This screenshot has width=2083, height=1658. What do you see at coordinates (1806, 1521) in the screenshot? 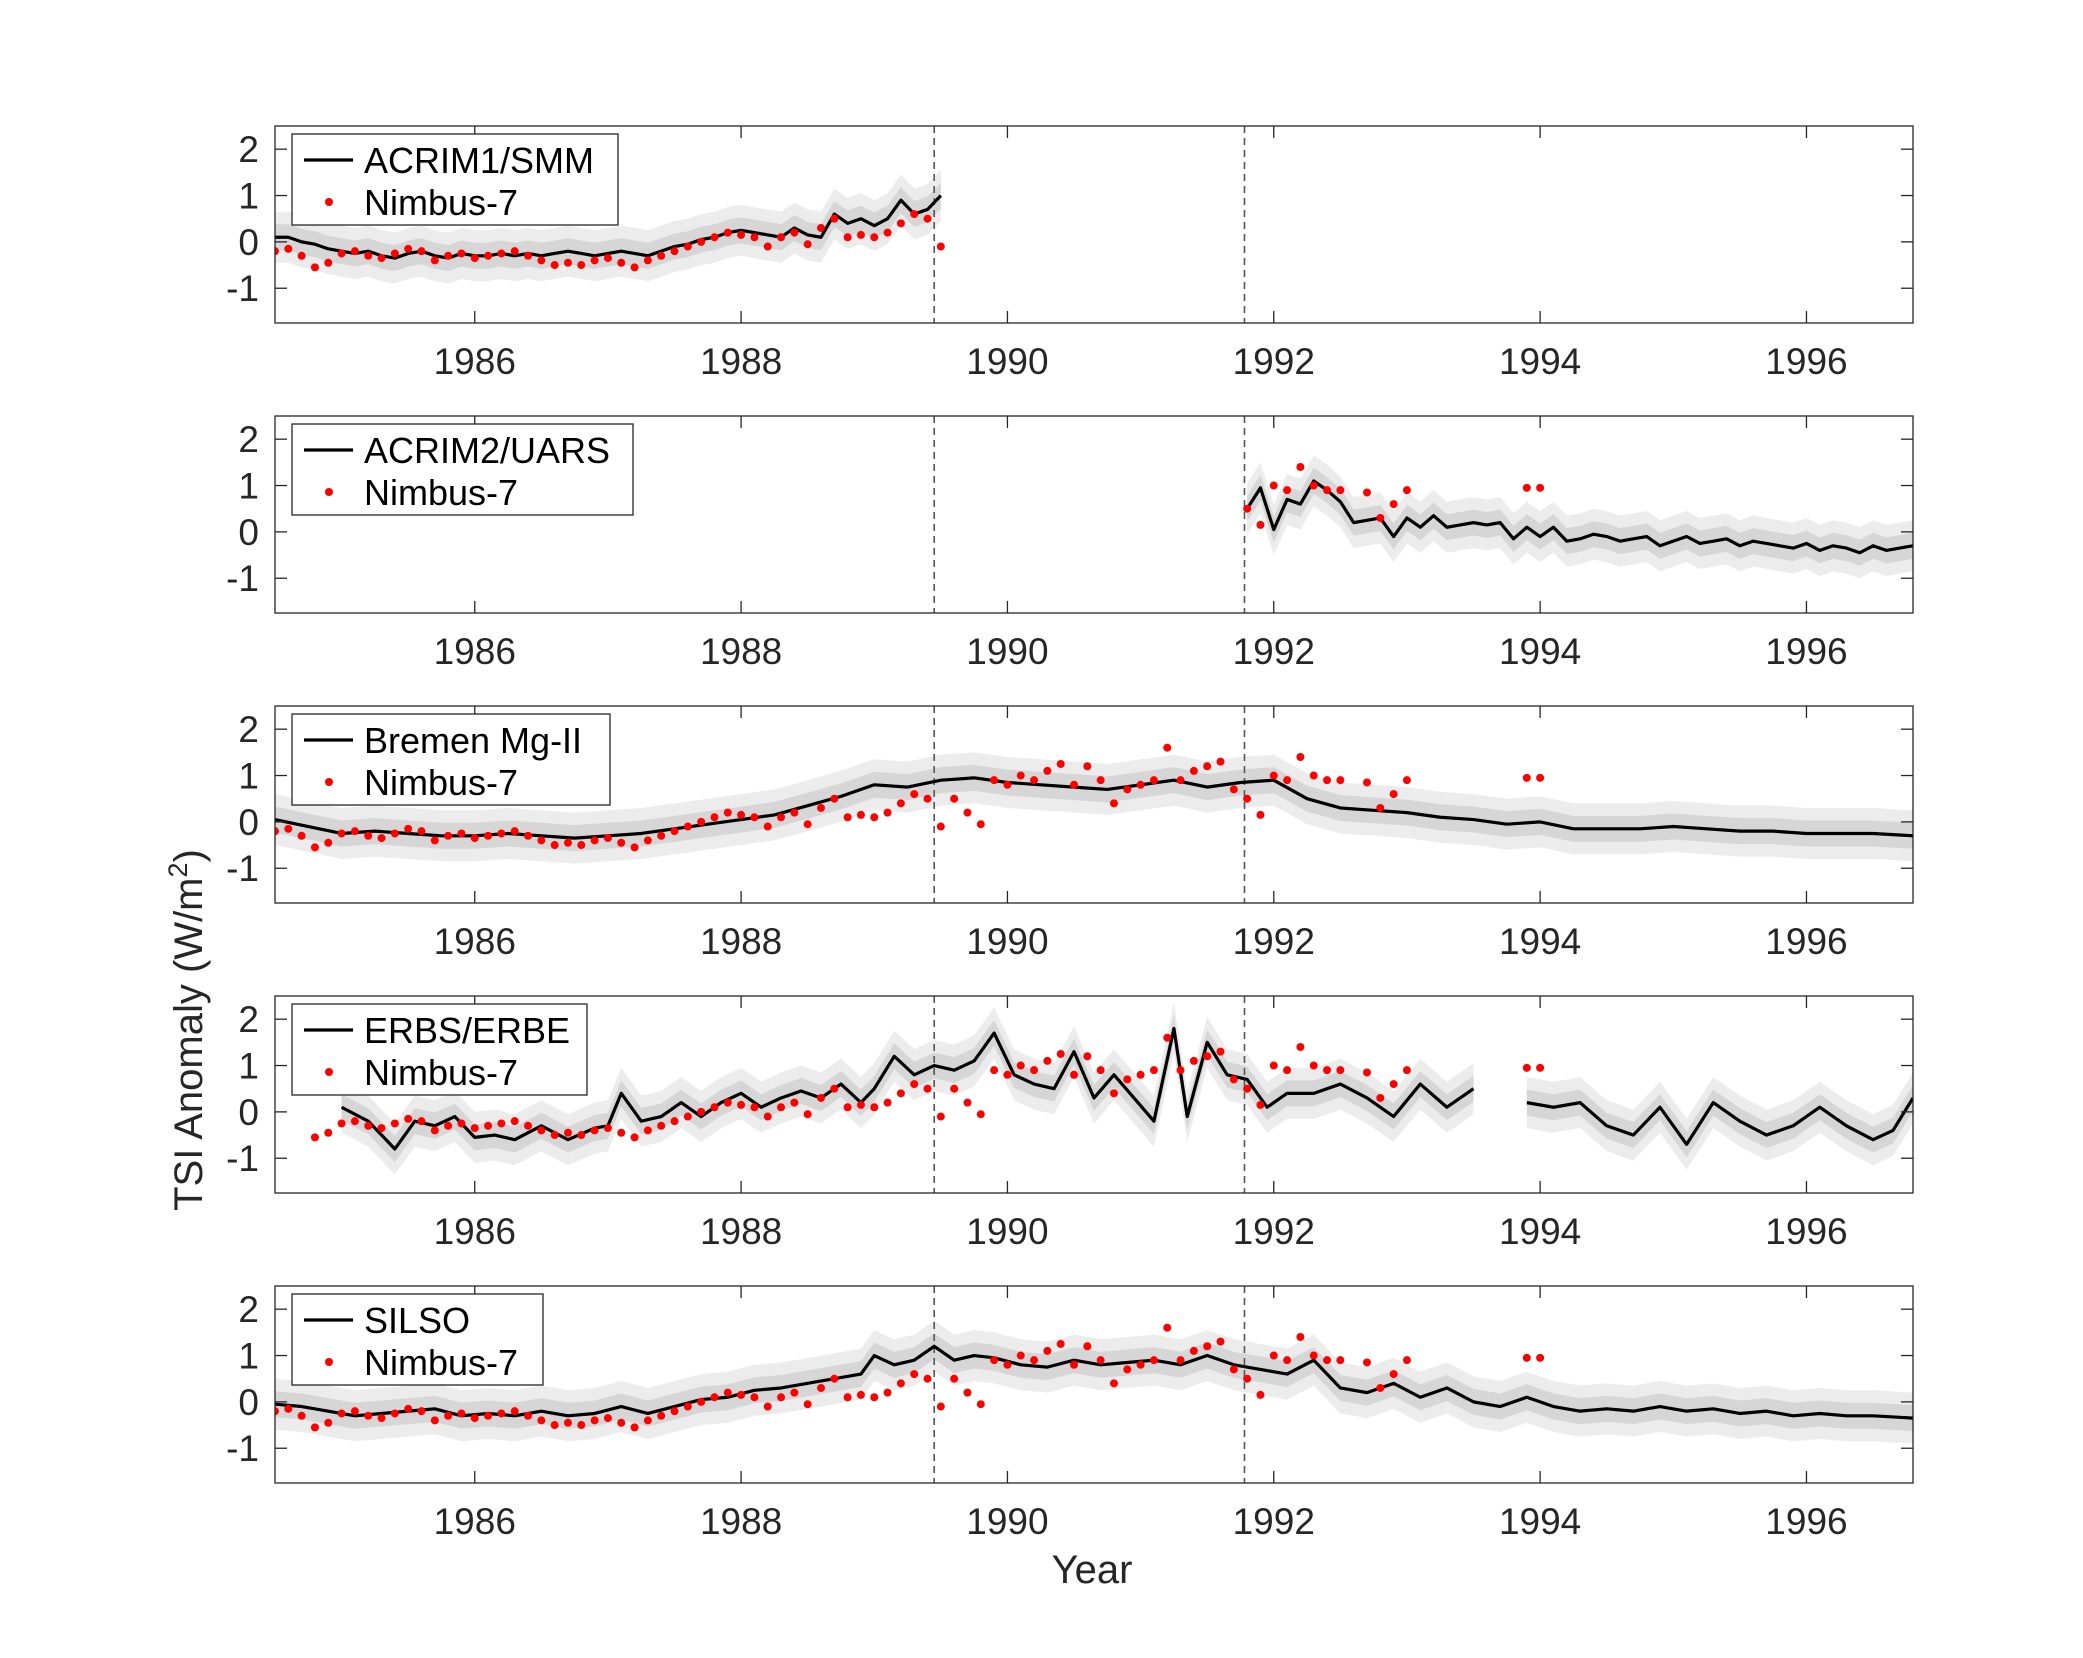
I see `x-tick-label: 1996` at bounding box center [1806, 1521].